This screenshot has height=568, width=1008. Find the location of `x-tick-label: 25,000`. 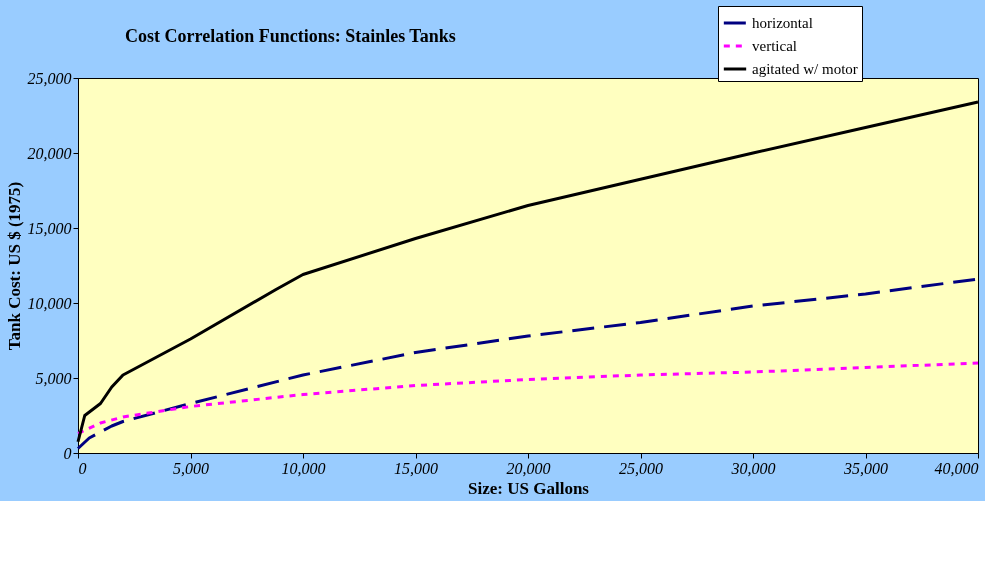

x-tick-label: 25,000 is located at coordinates (641, 468).